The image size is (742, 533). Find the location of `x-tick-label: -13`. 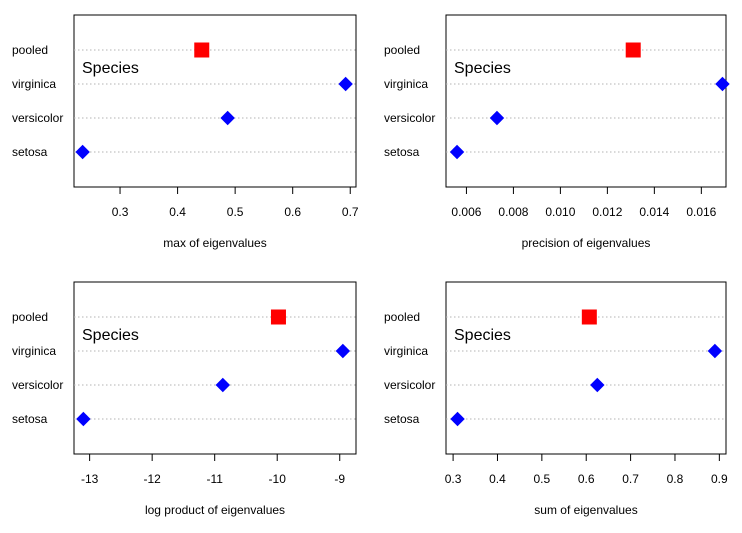

x-tick-label: -13 is located at coordinates (90, 479).